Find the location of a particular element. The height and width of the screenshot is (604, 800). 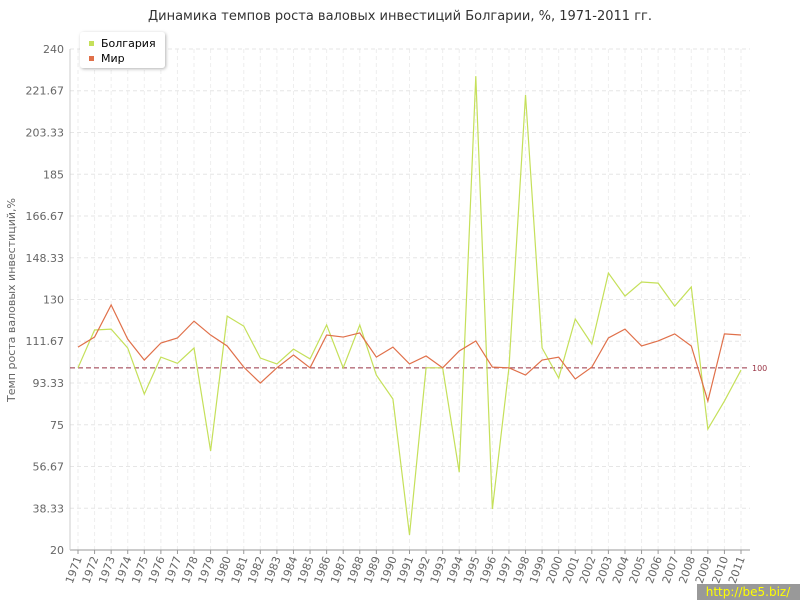

y-tick-label: 130 is located at coordinates (53, 300).